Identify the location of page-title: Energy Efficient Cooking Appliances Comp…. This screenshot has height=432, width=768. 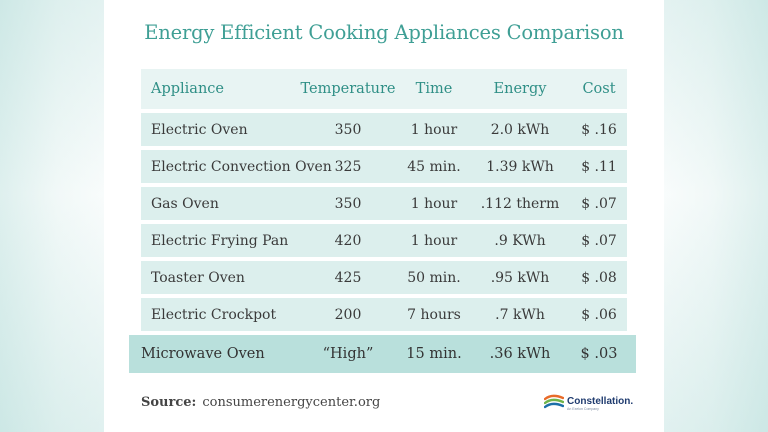
(384, 32).